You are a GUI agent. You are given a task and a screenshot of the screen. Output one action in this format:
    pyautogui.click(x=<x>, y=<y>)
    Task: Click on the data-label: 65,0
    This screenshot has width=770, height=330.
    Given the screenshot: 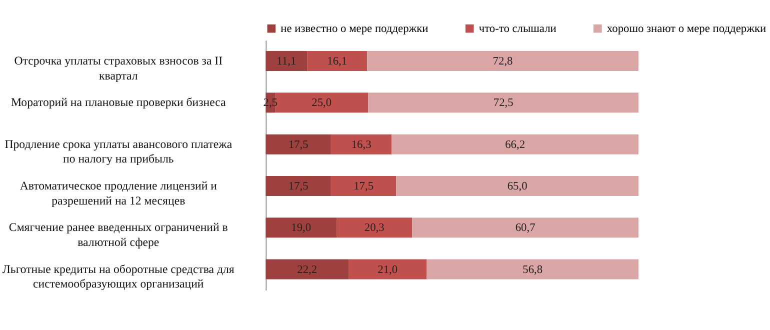 What is the action you would take?
    pyautogui.click(x=517, y=186)
    